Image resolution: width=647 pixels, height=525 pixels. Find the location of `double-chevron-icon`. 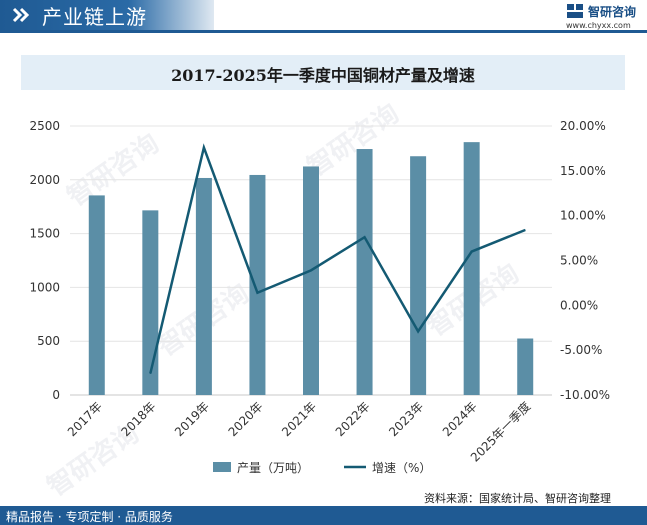

double-chevron-icon is located at coordinates (21, 15).